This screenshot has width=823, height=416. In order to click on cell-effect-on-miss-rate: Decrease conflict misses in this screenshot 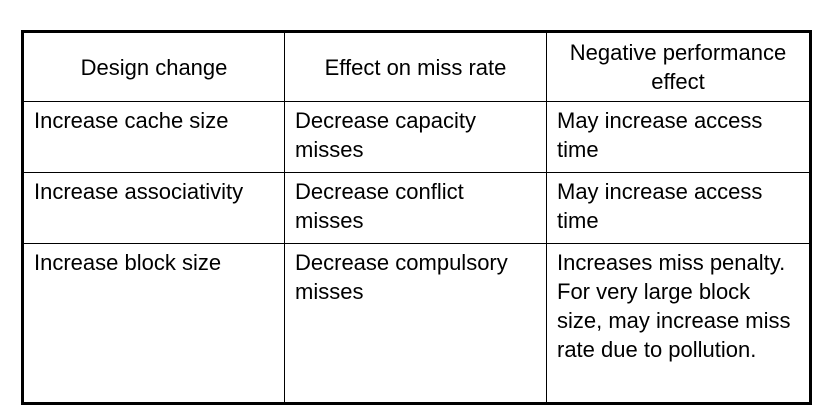, I will do `click(415, 208)`.